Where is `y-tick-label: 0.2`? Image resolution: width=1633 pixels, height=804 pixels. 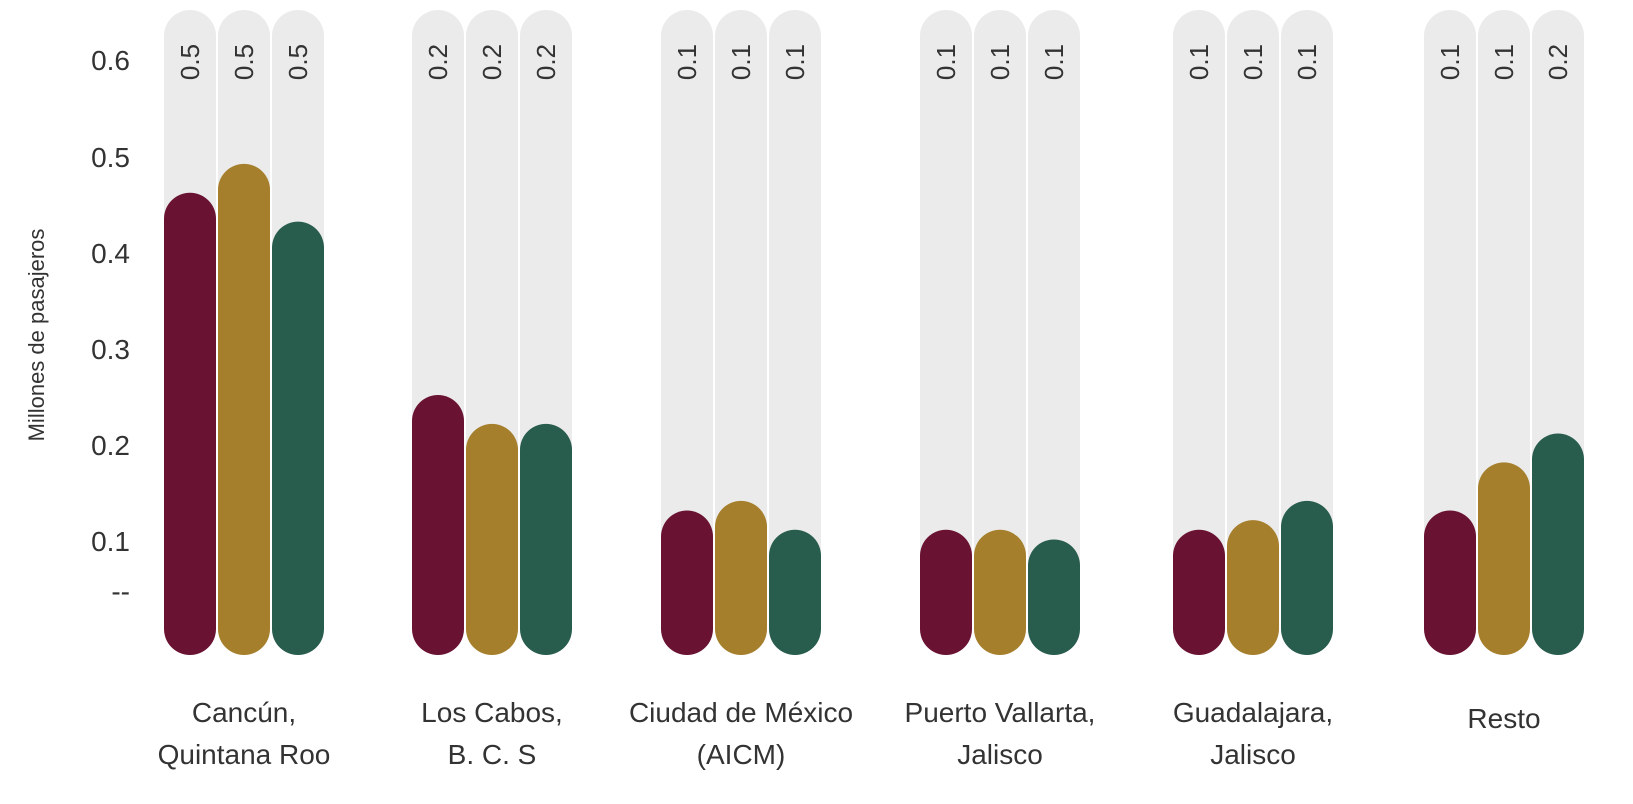
y-tick-label: 0.2 is located at coordinates (110, 445).